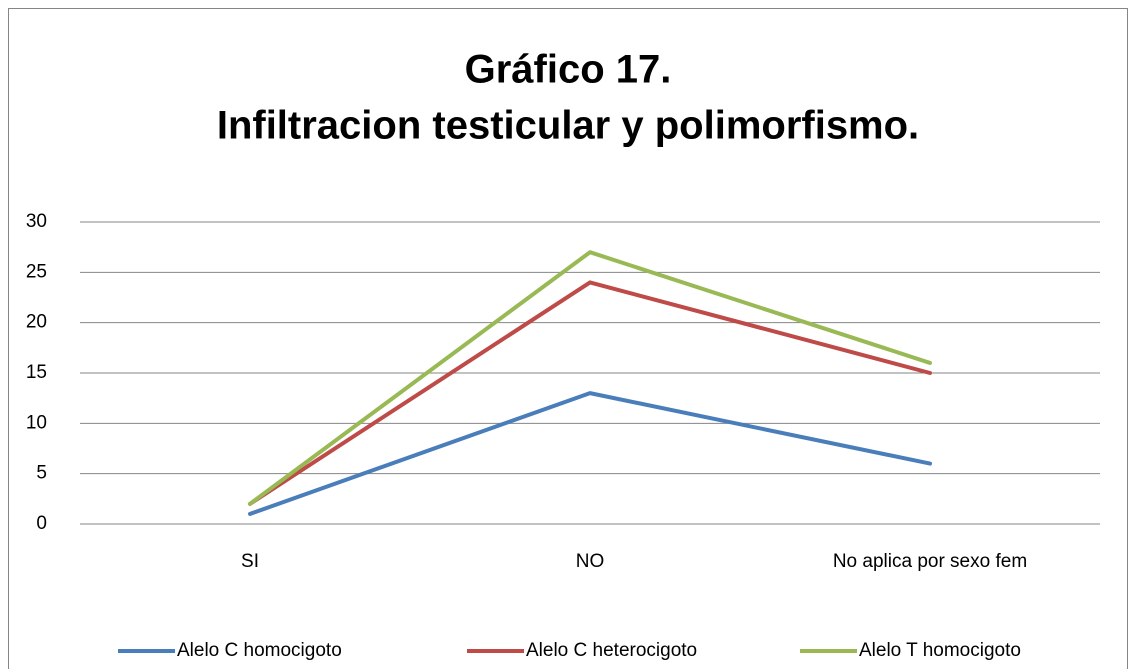  I want to click on series-line, so click(590, 453).